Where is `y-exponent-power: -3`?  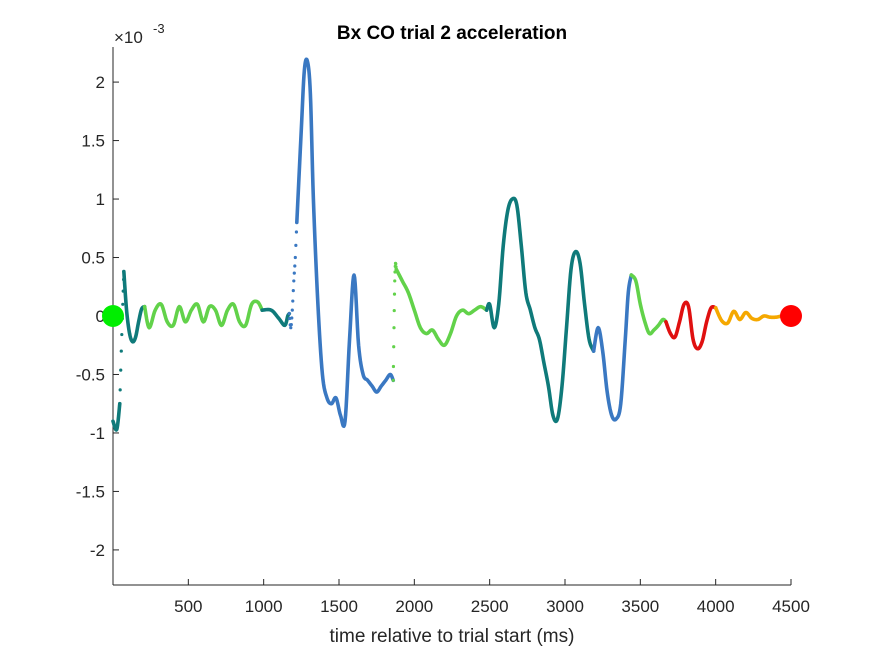 y-exponent-power: -3 is located at coordinates (159, 28).